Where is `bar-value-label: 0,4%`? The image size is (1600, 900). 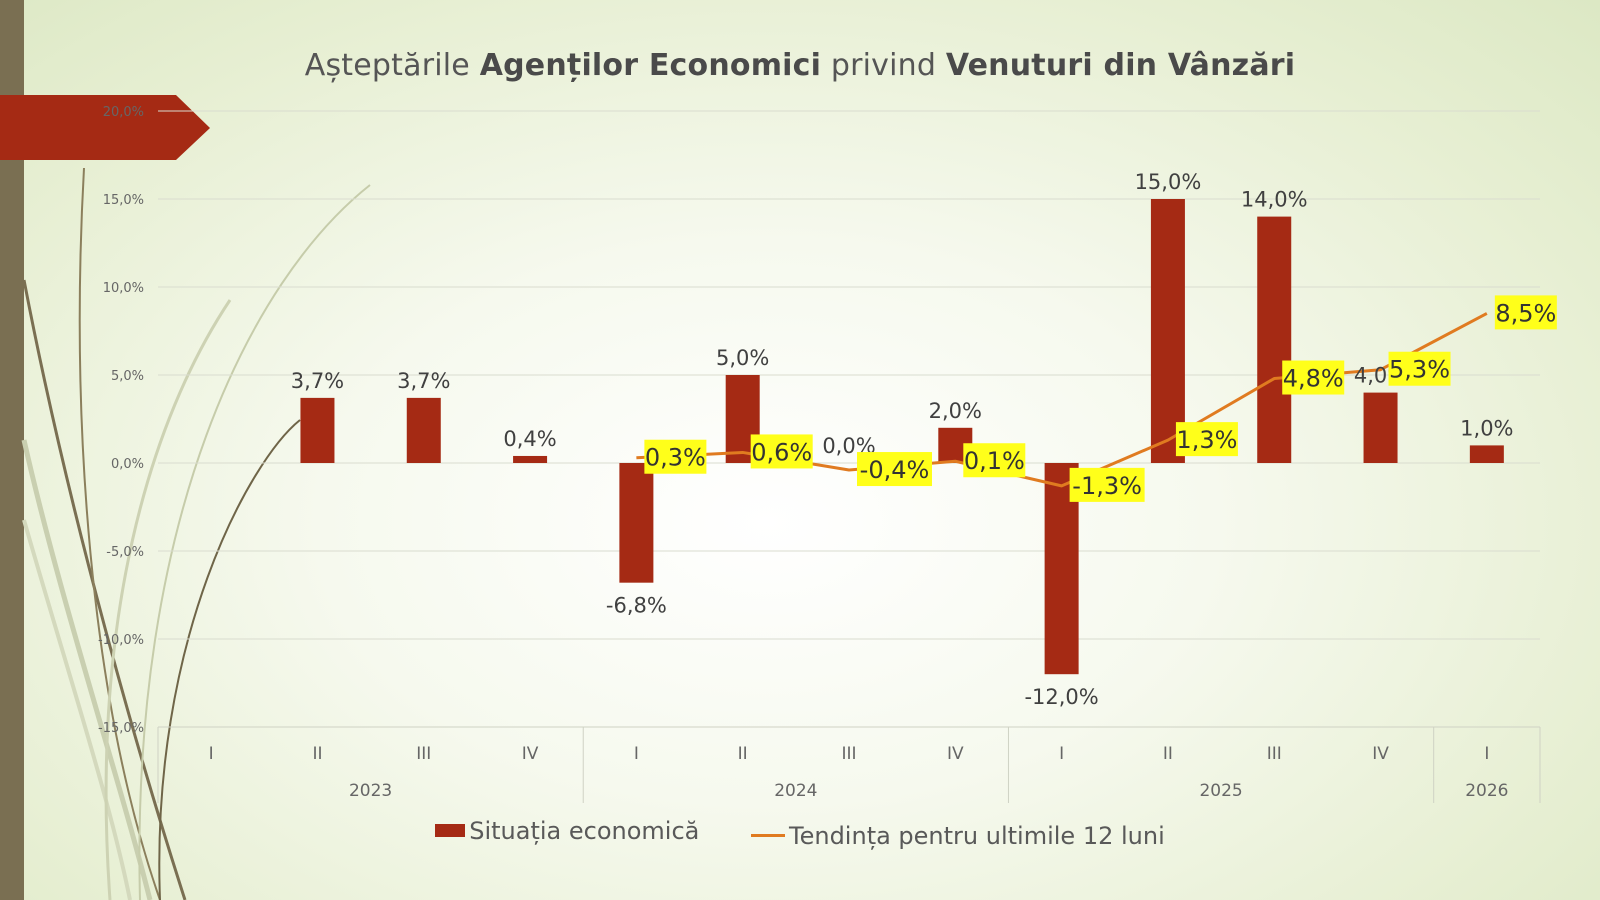
bar-value-label: 0,4% is located at coordinates (529, 439).